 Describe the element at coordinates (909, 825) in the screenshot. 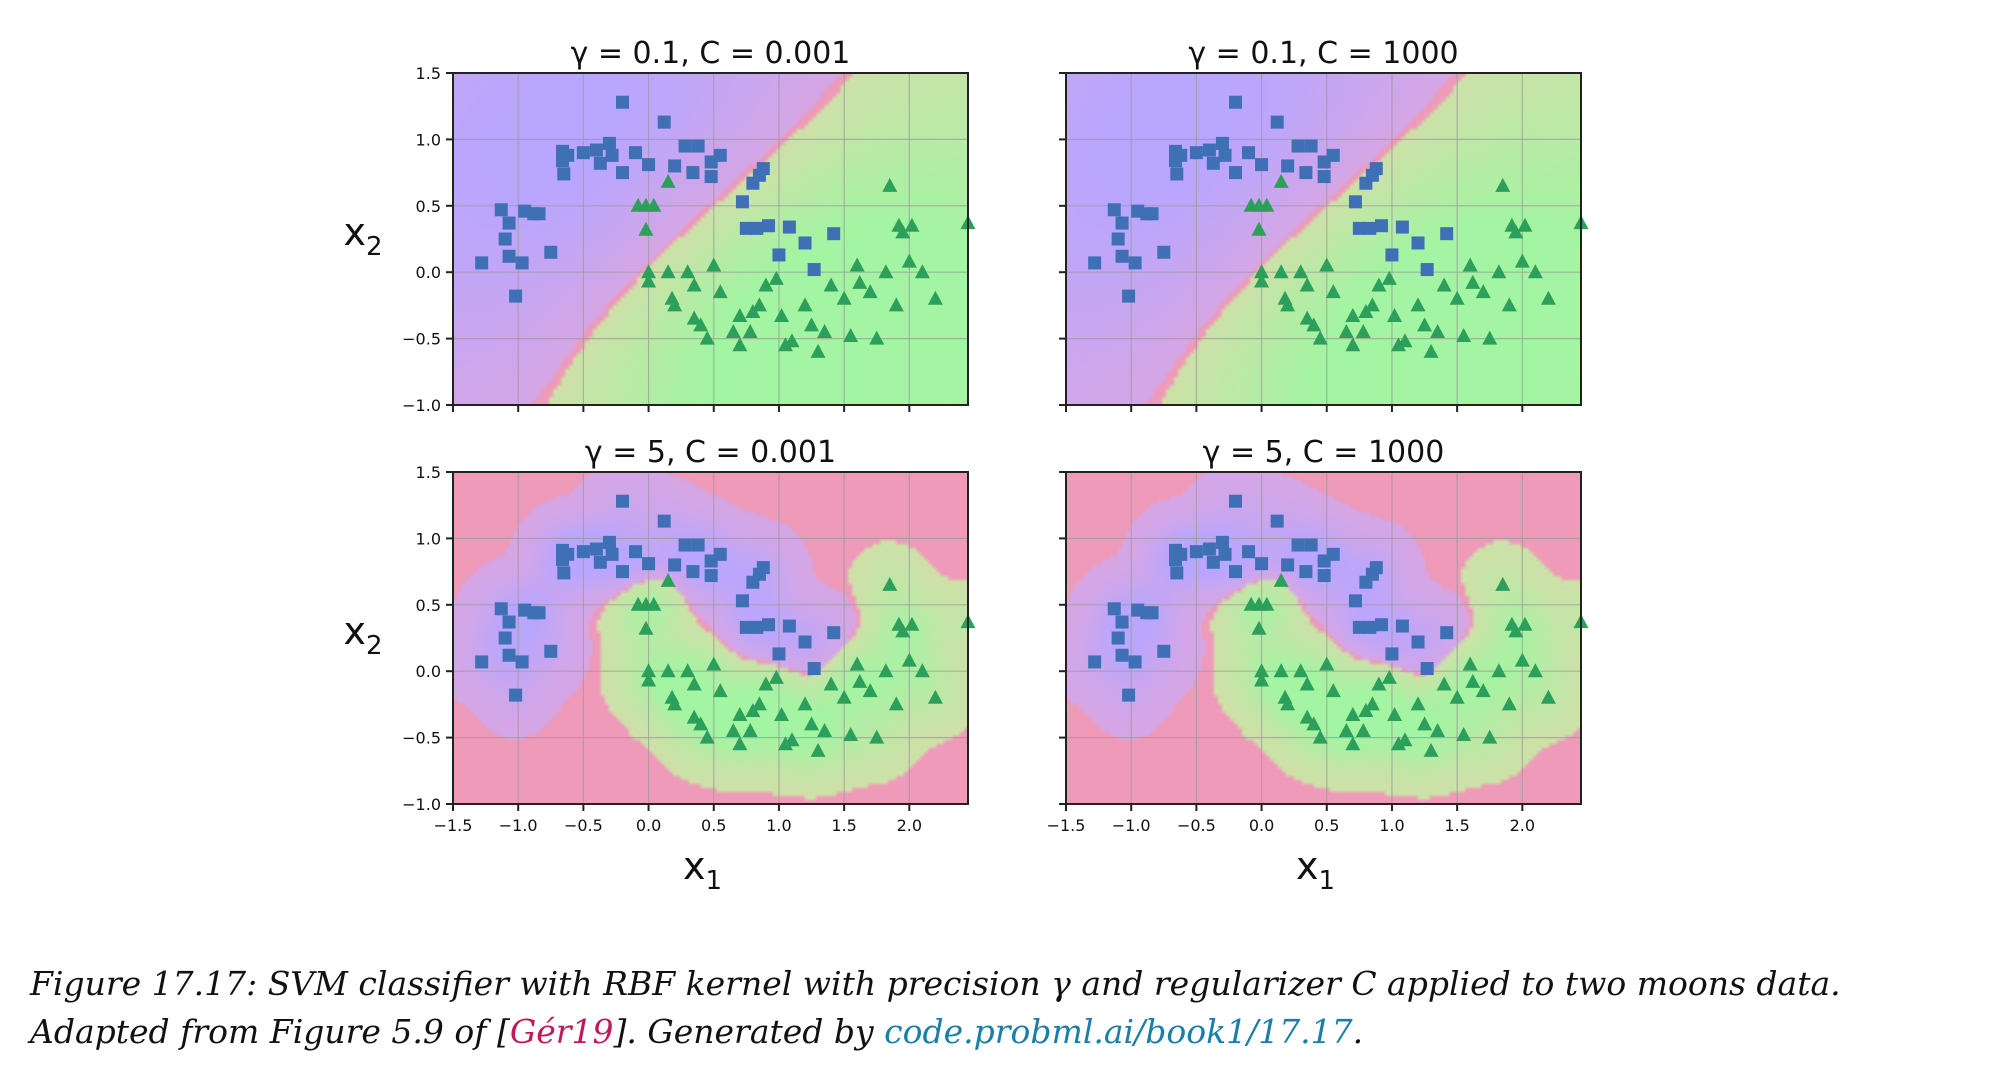

I see `x-tick-label: 2.0` at that location.